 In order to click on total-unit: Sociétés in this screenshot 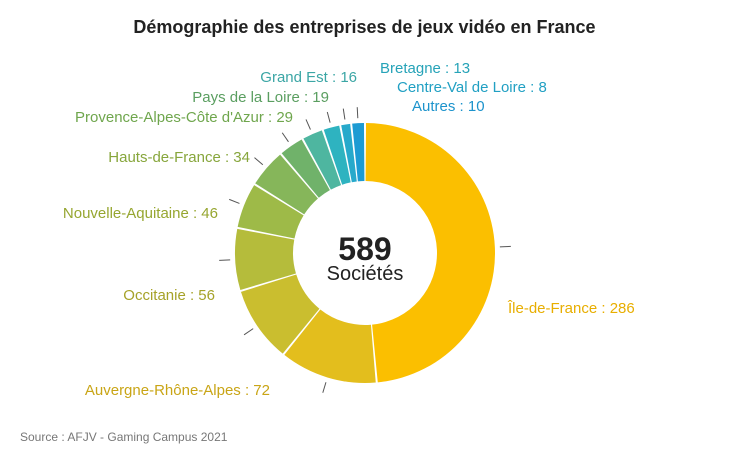, I will do `click(365, 274)`.